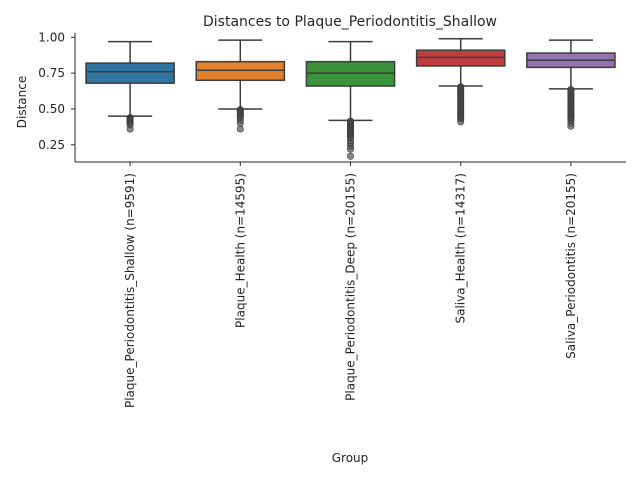 This screenshot has height=480, width=640. Describe the element at coordinates (22, 102) in the screenshot. I see `y-axis-label: Distance` at that location.